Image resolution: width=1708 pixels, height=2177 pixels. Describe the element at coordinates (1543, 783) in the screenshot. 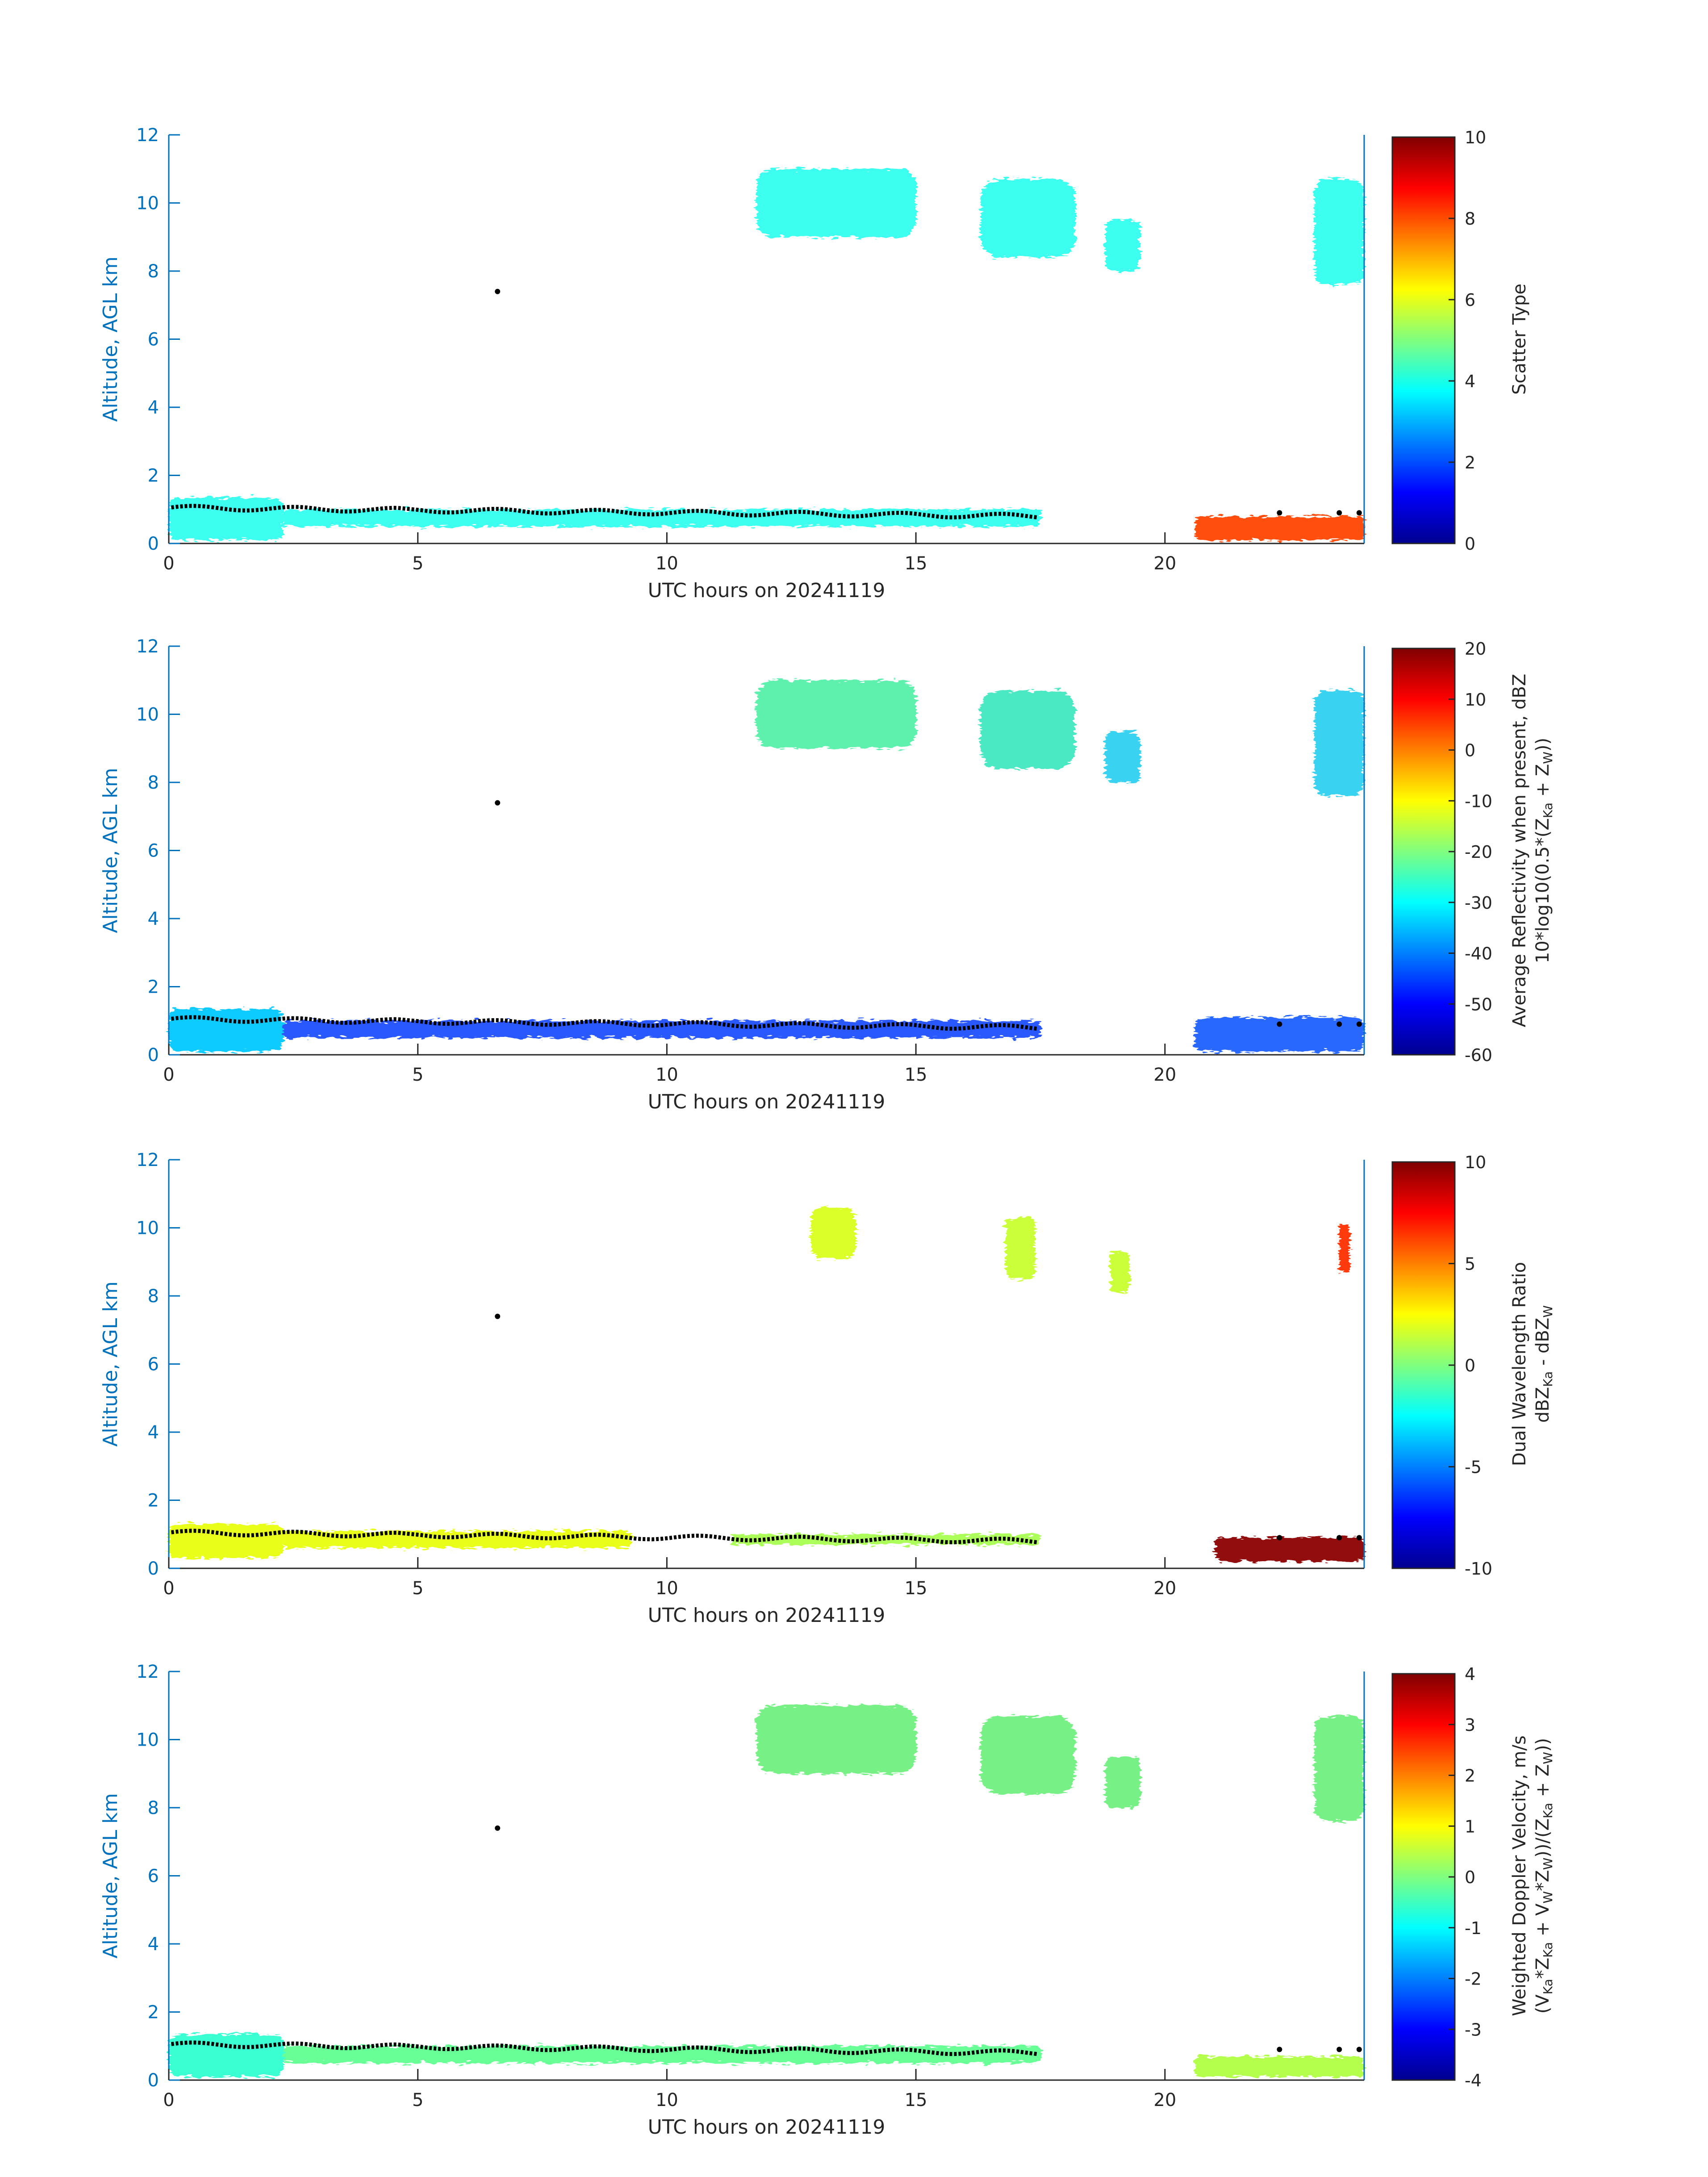

I see `label-part: + Z` at that location.